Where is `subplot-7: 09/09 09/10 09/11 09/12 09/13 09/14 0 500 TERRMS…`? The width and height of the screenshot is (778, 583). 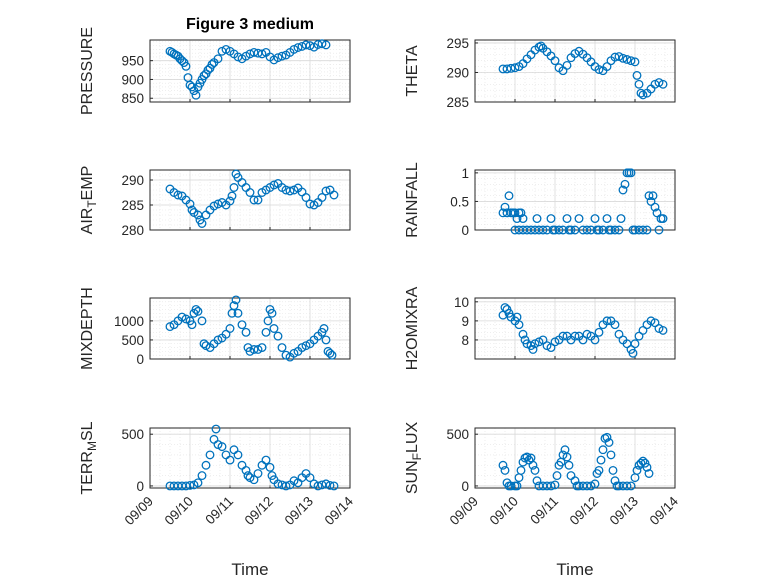
subplot-7: 09/09 09/10 09/11 09/12 09/13 09/14 0 500 TERRMS… is located at coordinates (217, 500).